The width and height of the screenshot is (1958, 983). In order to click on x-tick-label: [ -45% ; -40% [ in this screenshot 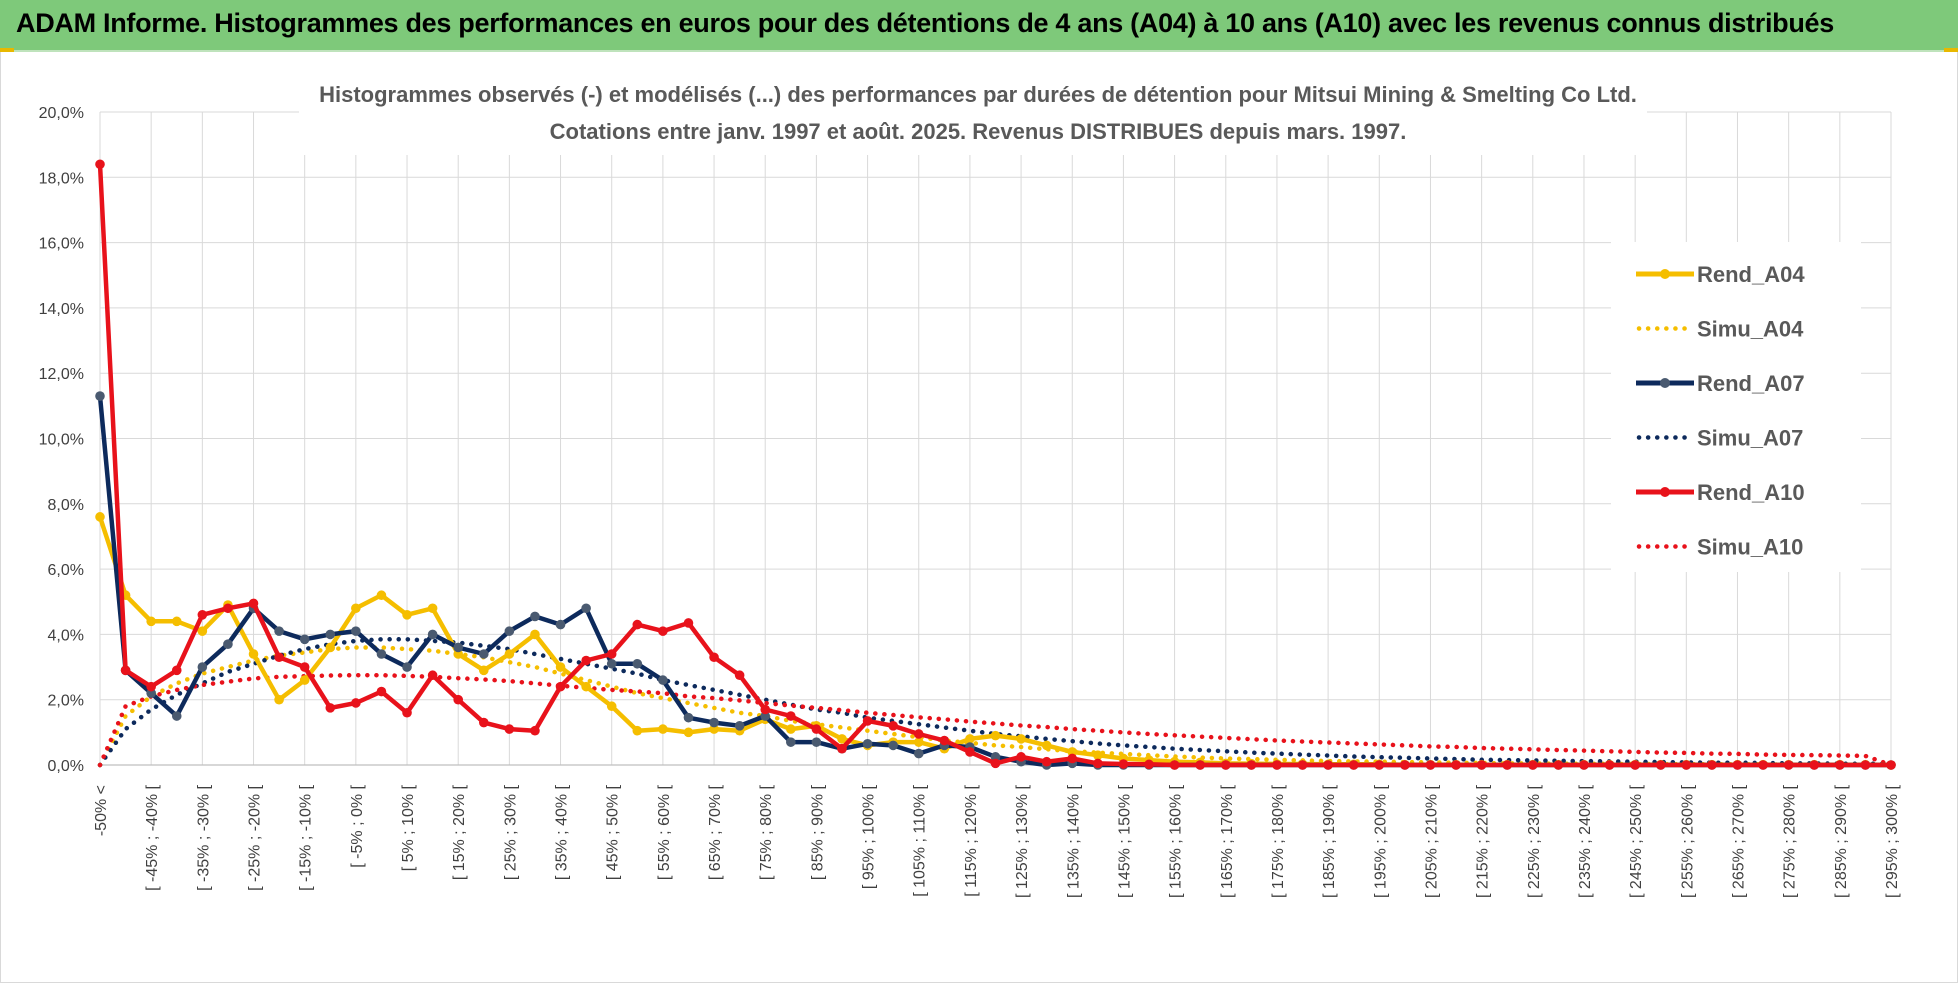, I will do `click(152, 837)`.